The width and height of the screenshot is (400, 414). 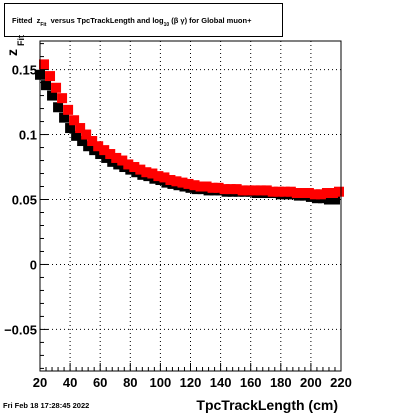 What do you see at coordinates (166, 25) in the screenshot?
I see `title-log-sub: 10` at bounding box center [166, 25].